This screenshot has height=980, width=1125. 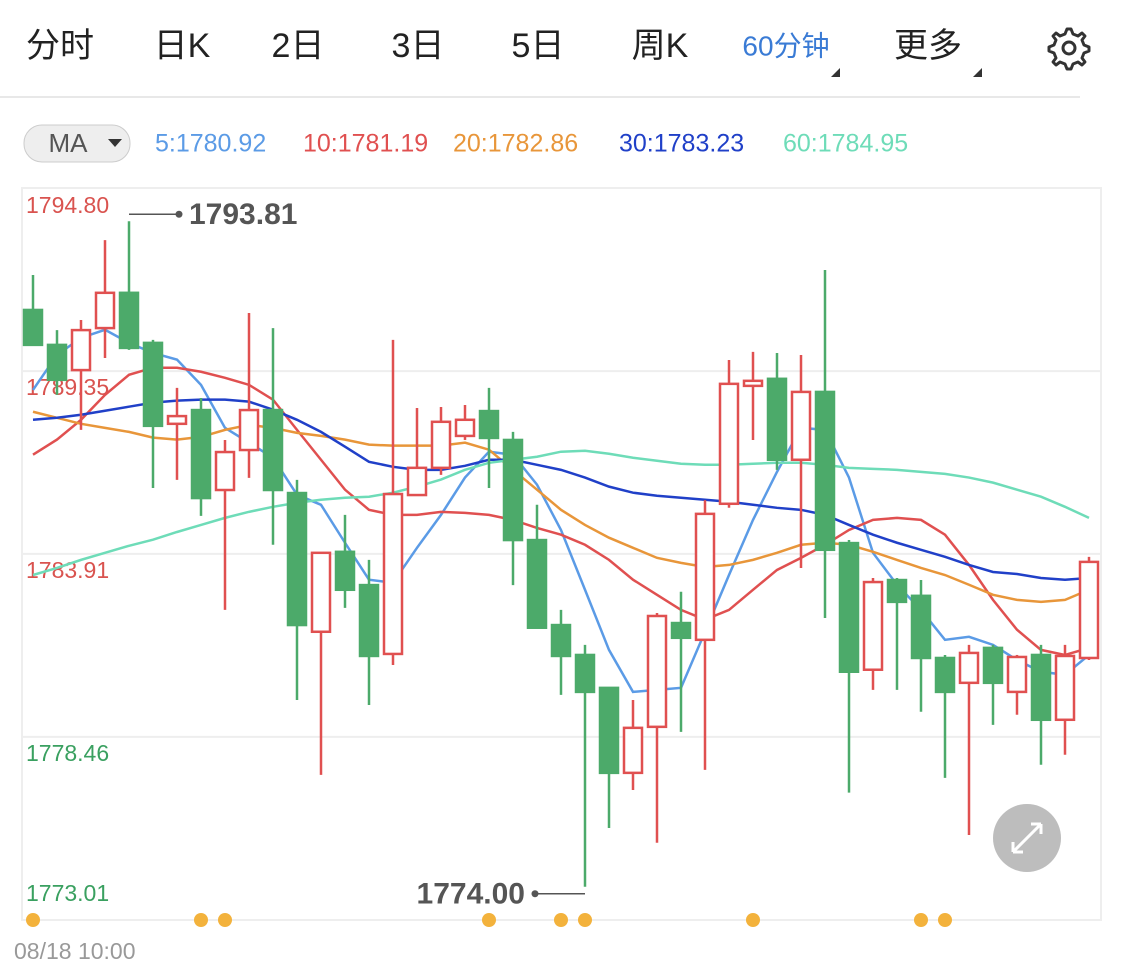 I want to click on tab-bar, so click(x=545, y=62).